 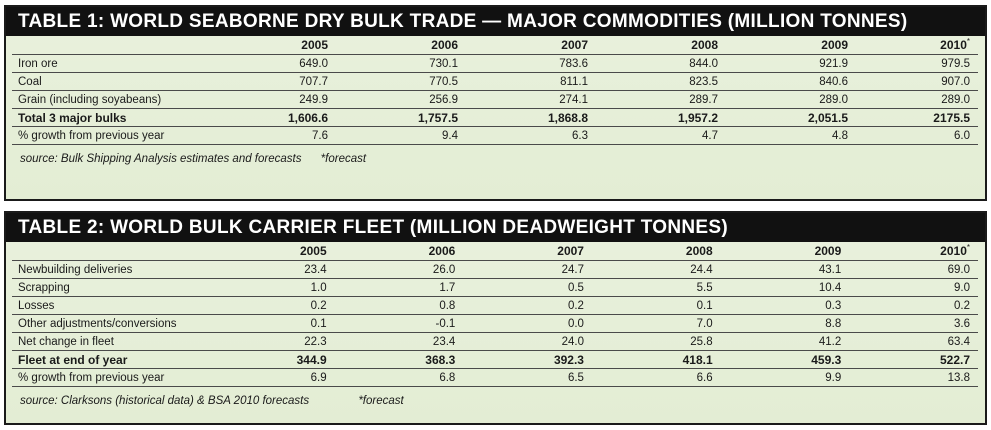 I want to click on row-label: Total 3 major bulks, so click(x=109, y=117).